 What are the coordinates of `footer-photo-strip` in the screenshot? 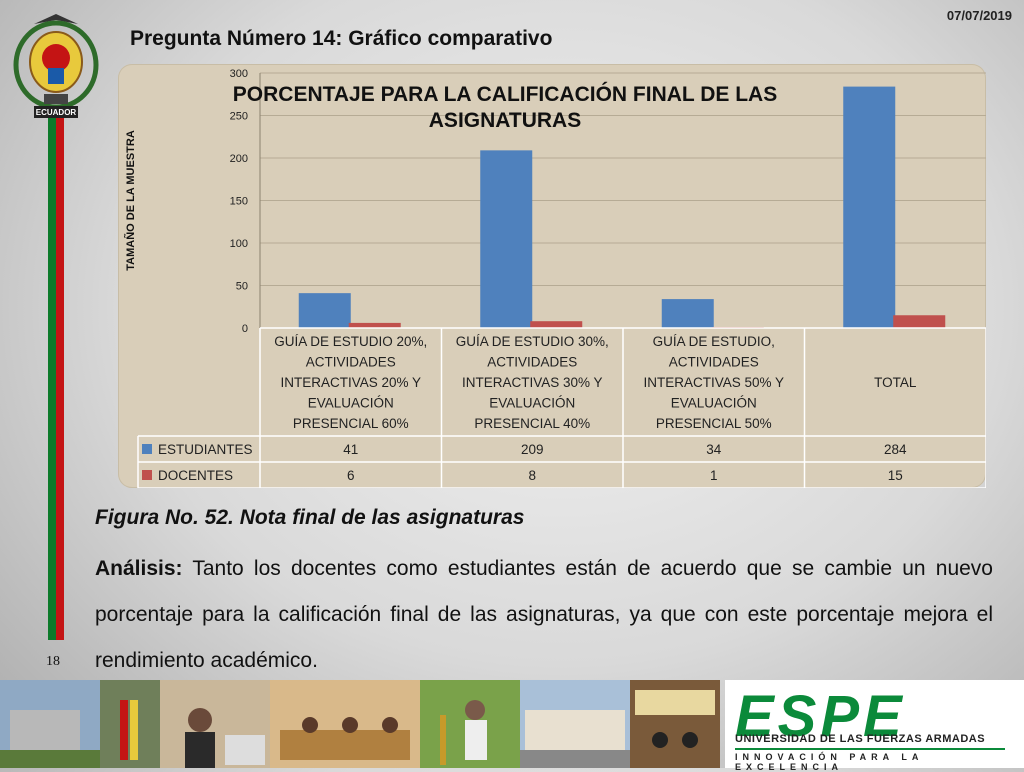 It's located at (360, 724).